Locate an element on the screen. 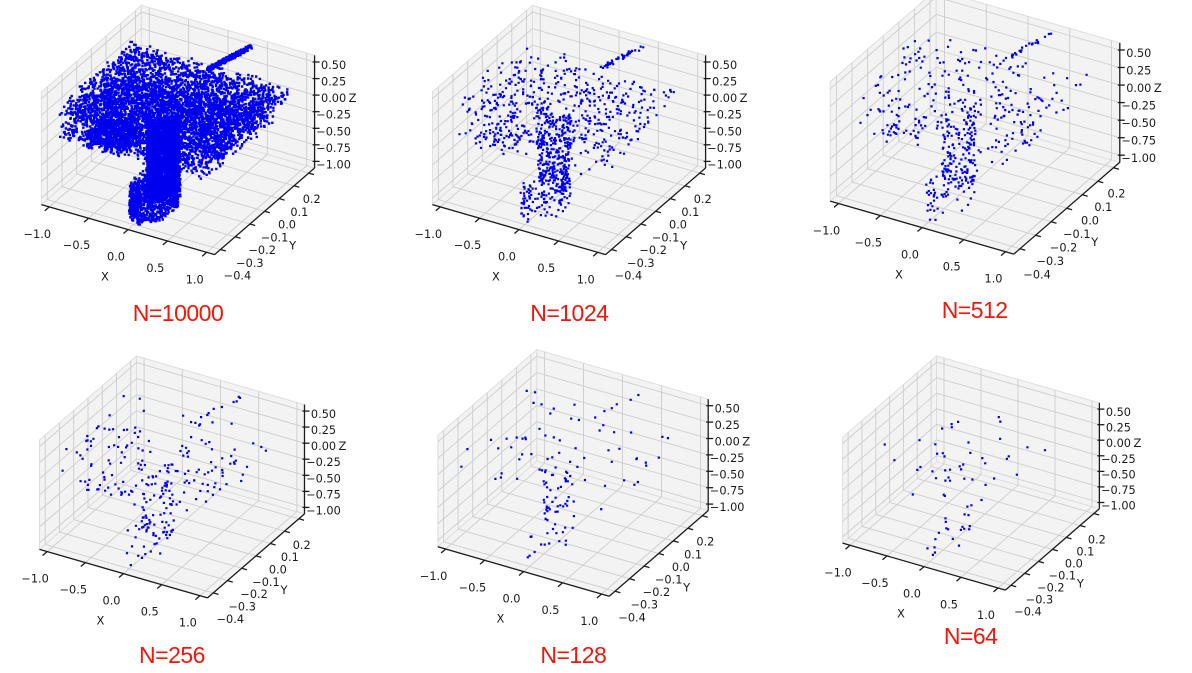  caption-text: N=64 is located at coordinates (970, 635).